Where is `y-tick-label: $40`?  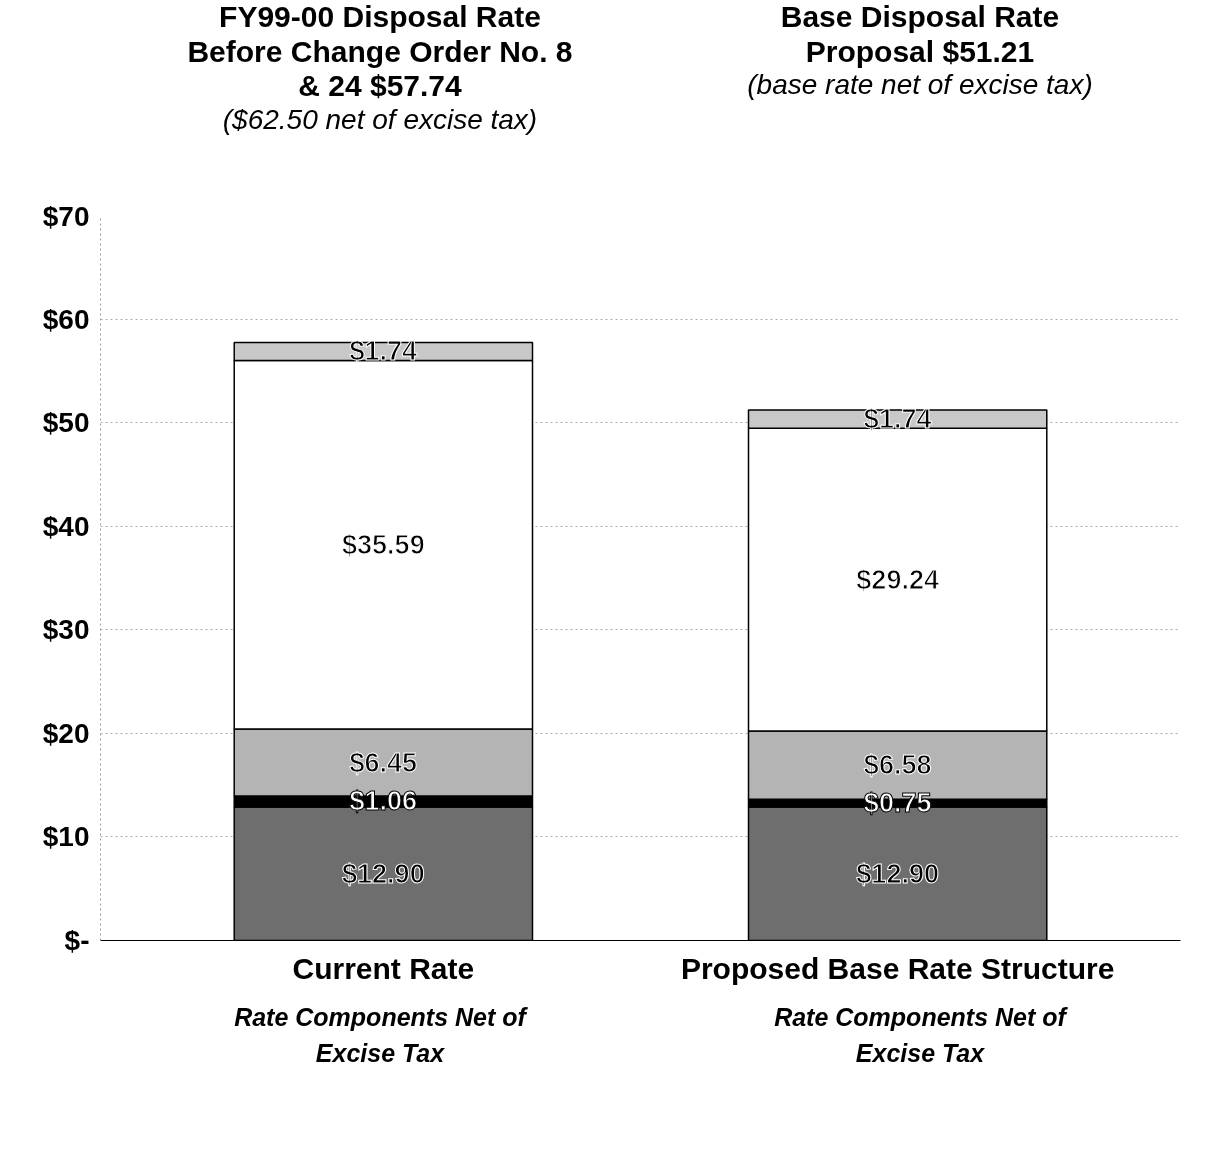 y-tick-label: $40 is located at coordinates (66, 526).